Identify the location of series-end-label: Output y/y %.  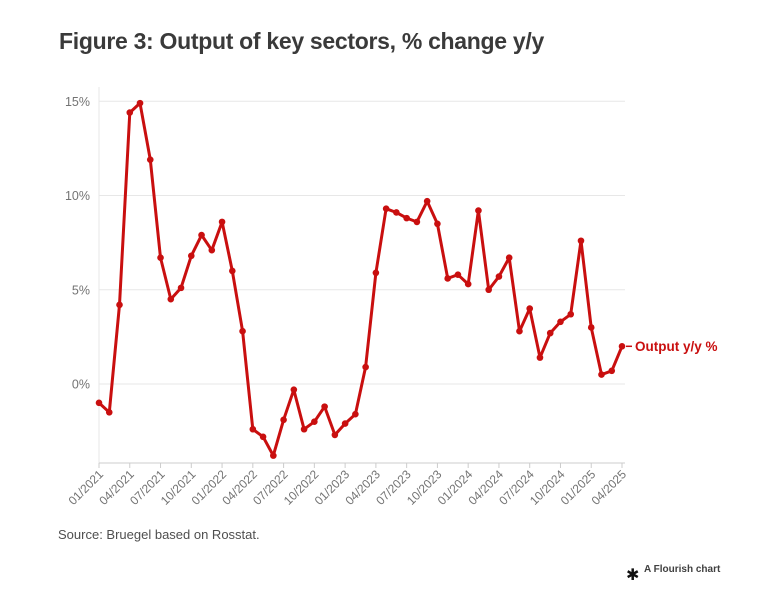
(676, 346).